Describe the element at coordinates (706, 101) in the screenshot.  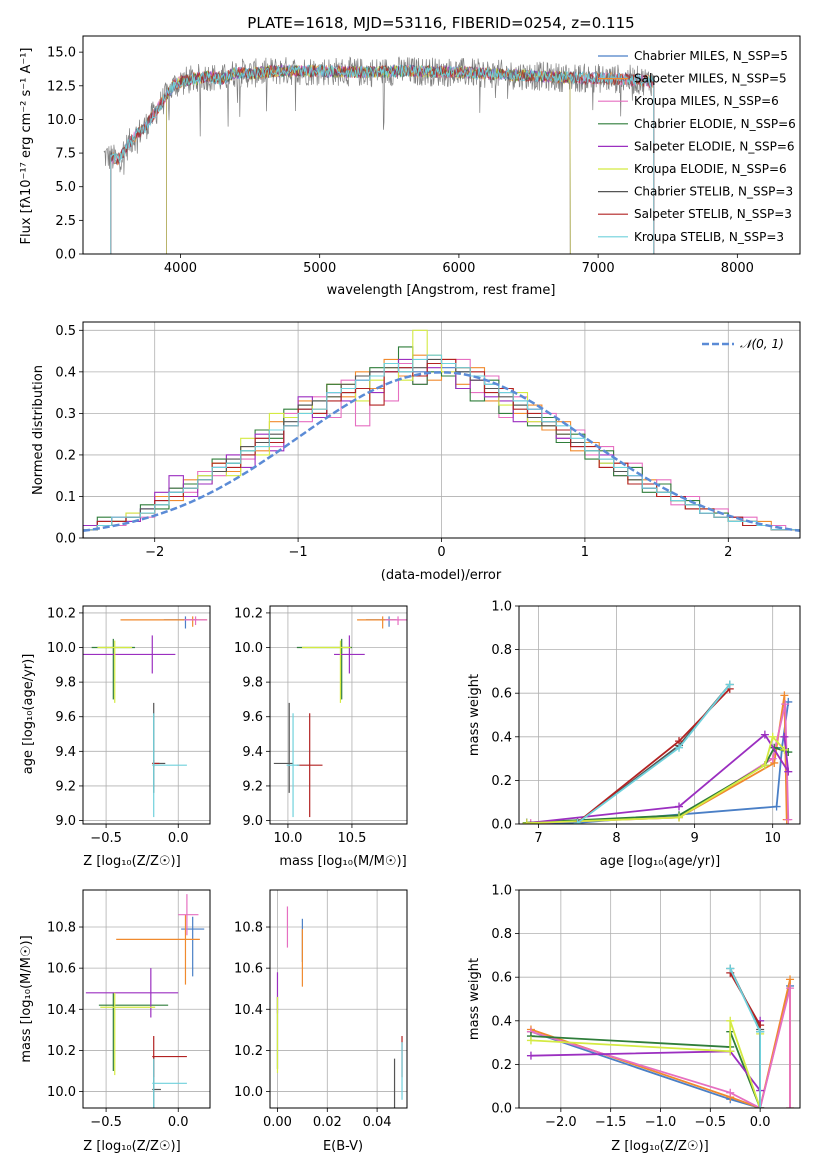
I see `legend-label: Kroupa MILES, N_SSP=6` at that location.